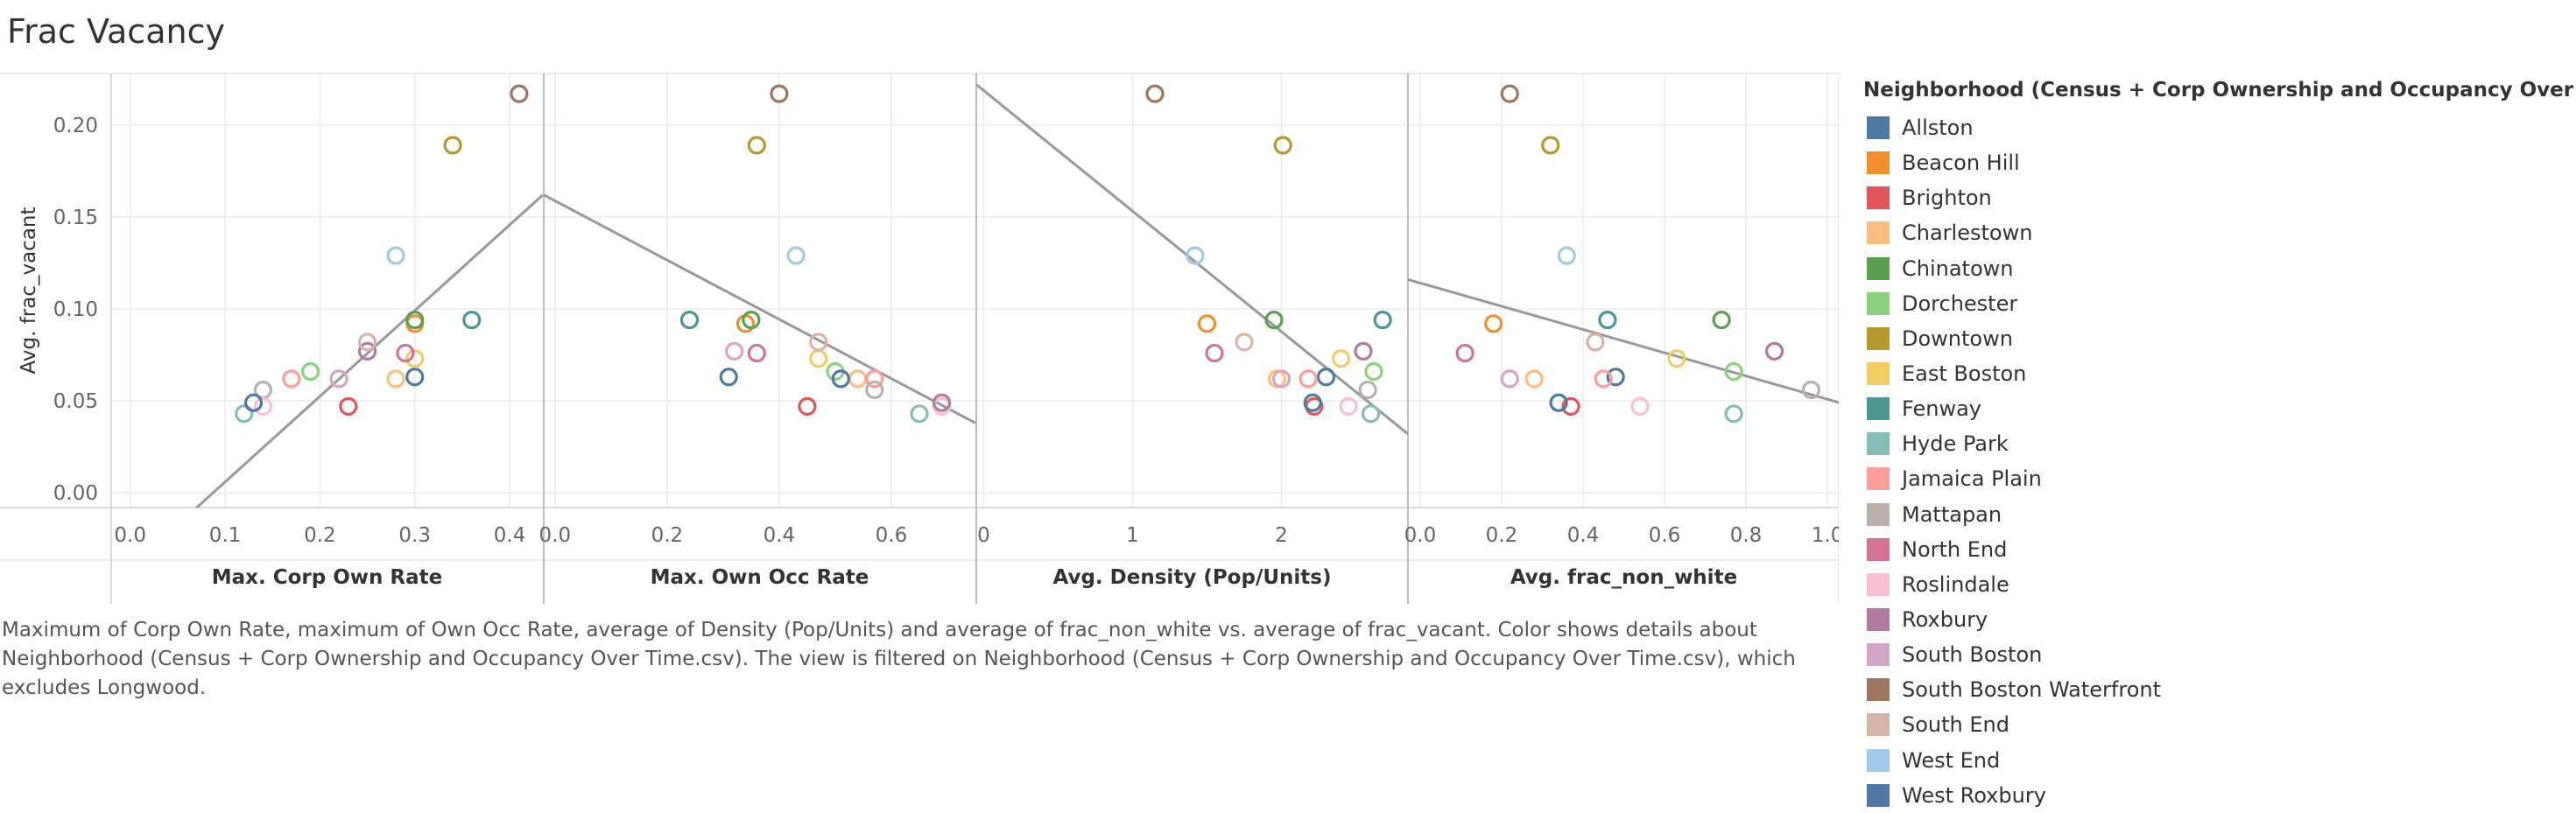  I want to click on legend-label: West End, so click(1951, 760).